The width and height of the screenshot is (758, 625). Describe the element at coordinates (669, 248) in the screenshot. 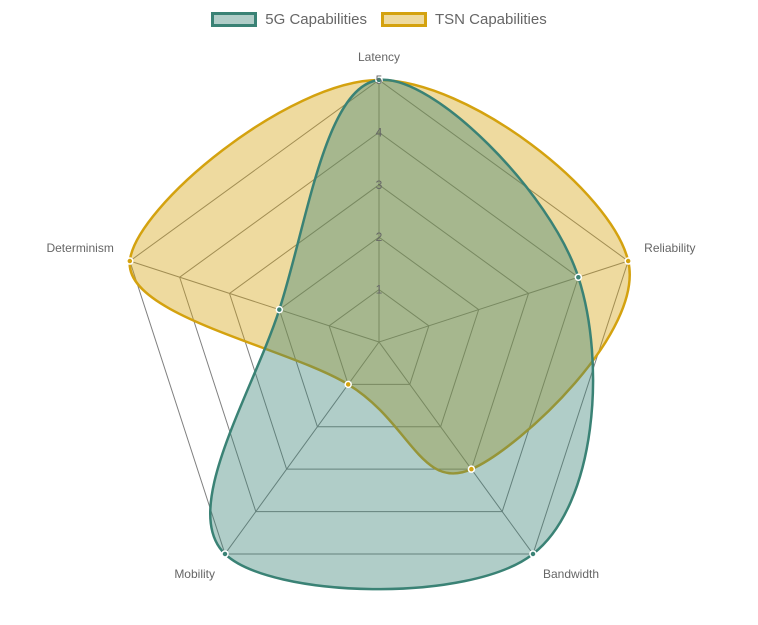

I see `axis-label: Reliability` at that location.